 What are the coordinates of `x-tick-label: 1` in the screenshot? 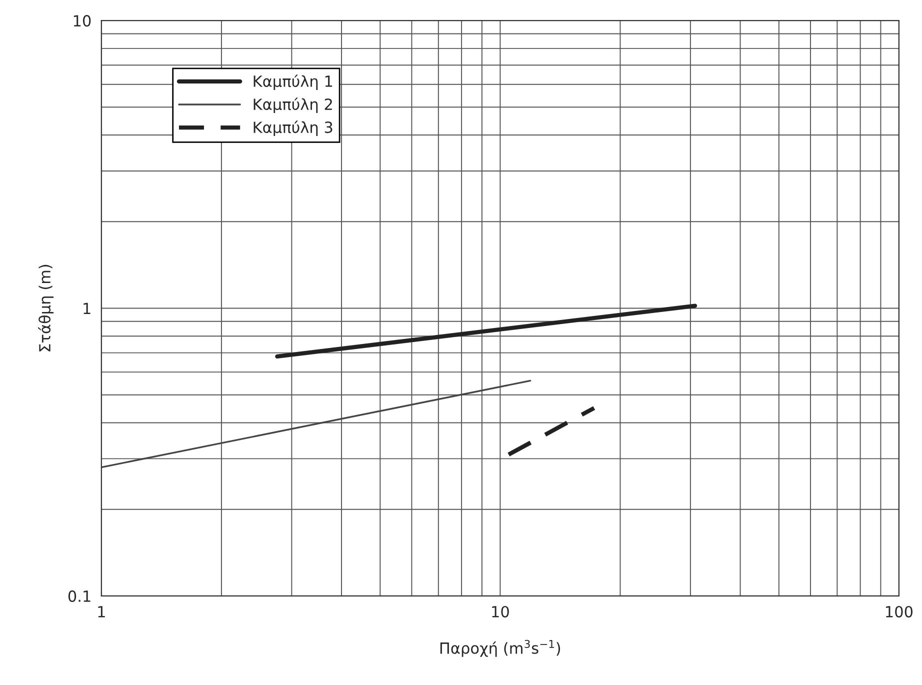 It's located at (101, 612).